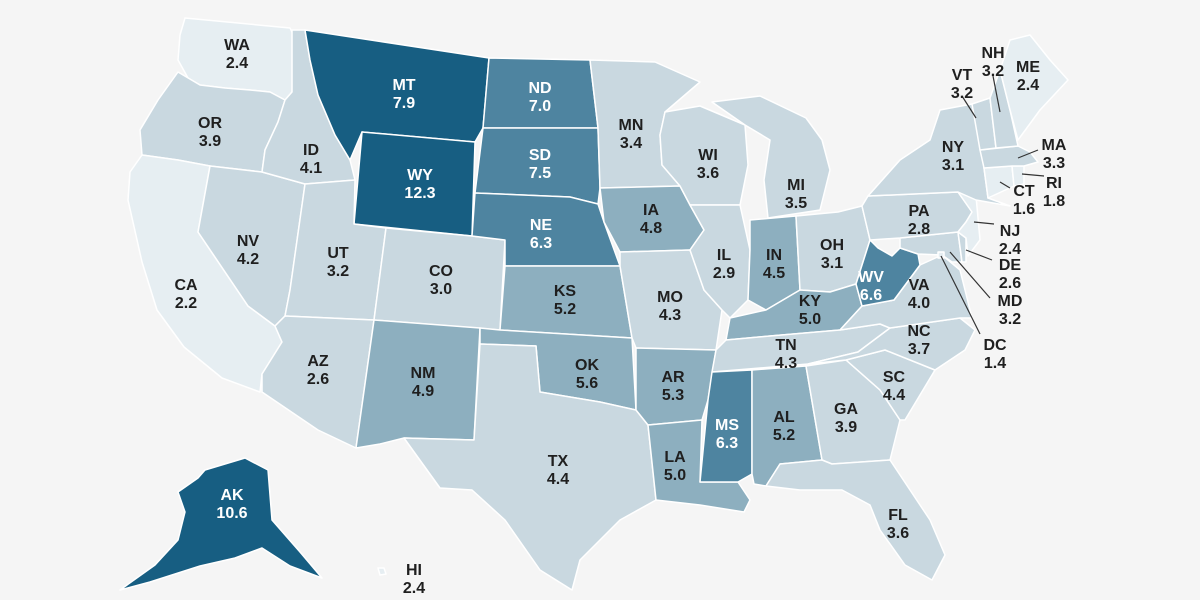 The width and height of the screenshot is (1200, 600). What do you see at coordinates (237, 54) in the screenshot?
I see `label-wa: WA 2.4` at bounding box center [237, 54].